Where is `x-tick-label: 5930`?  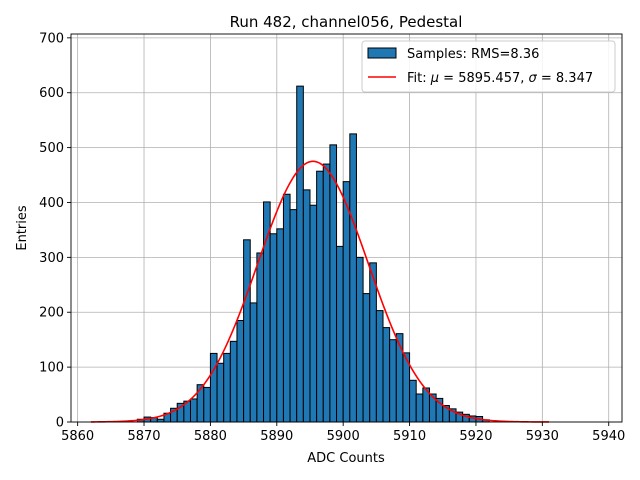 x-tick-label: 5930 is located at coordinates (542, 436).